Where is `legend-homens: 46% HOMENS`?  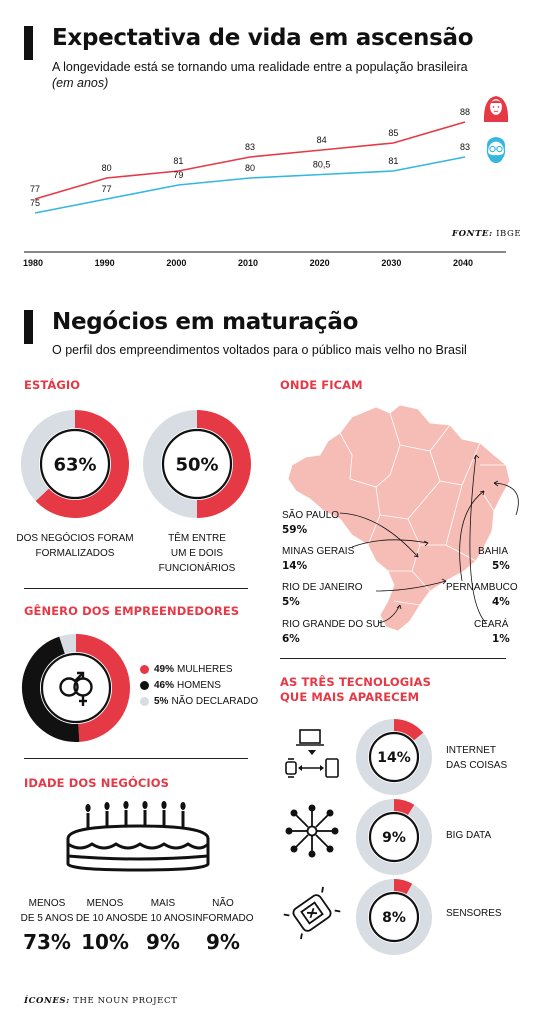
legend-homens: 46% HOMENS is located at coordinates (180, 685).